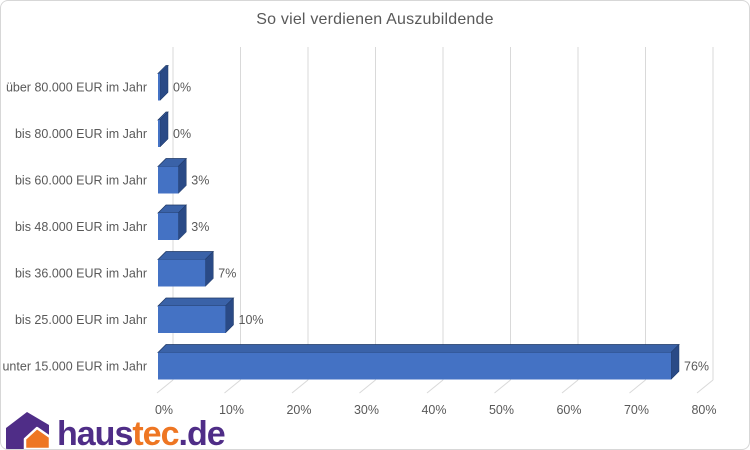 This screenshot has width=750, height=450. I want to click on haustec-logo: haustec.de, so click(115, 430).